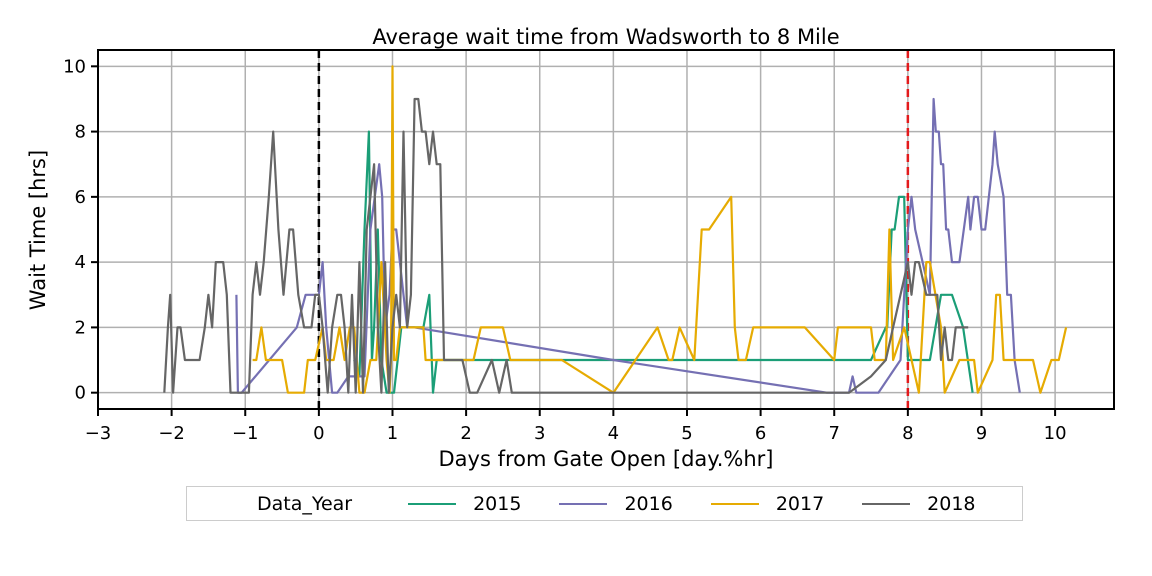  Describe the element at coordinates (981, 433) in the screenshot. I see `x-tick-label: 9` at that location.